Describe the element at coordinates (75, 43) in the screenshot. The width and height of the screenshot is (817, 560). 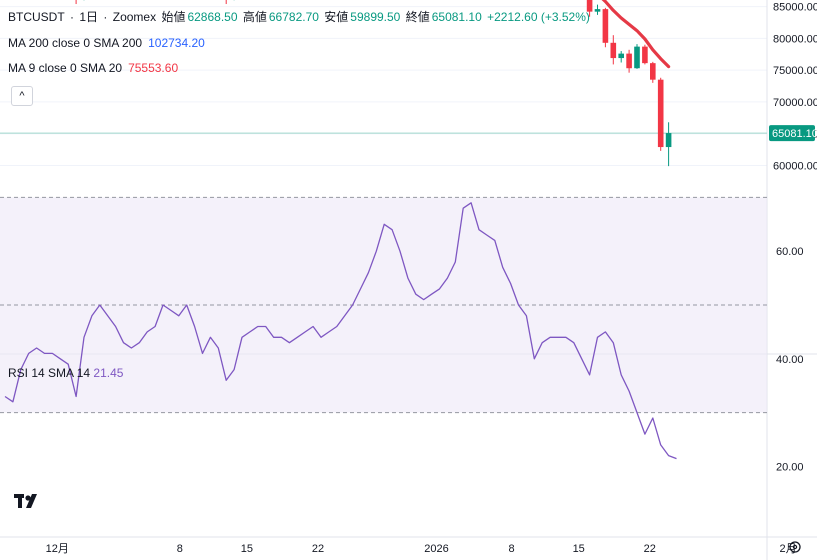
I see `ma200-name: MA 200 close 0 SMA 200` at that location.